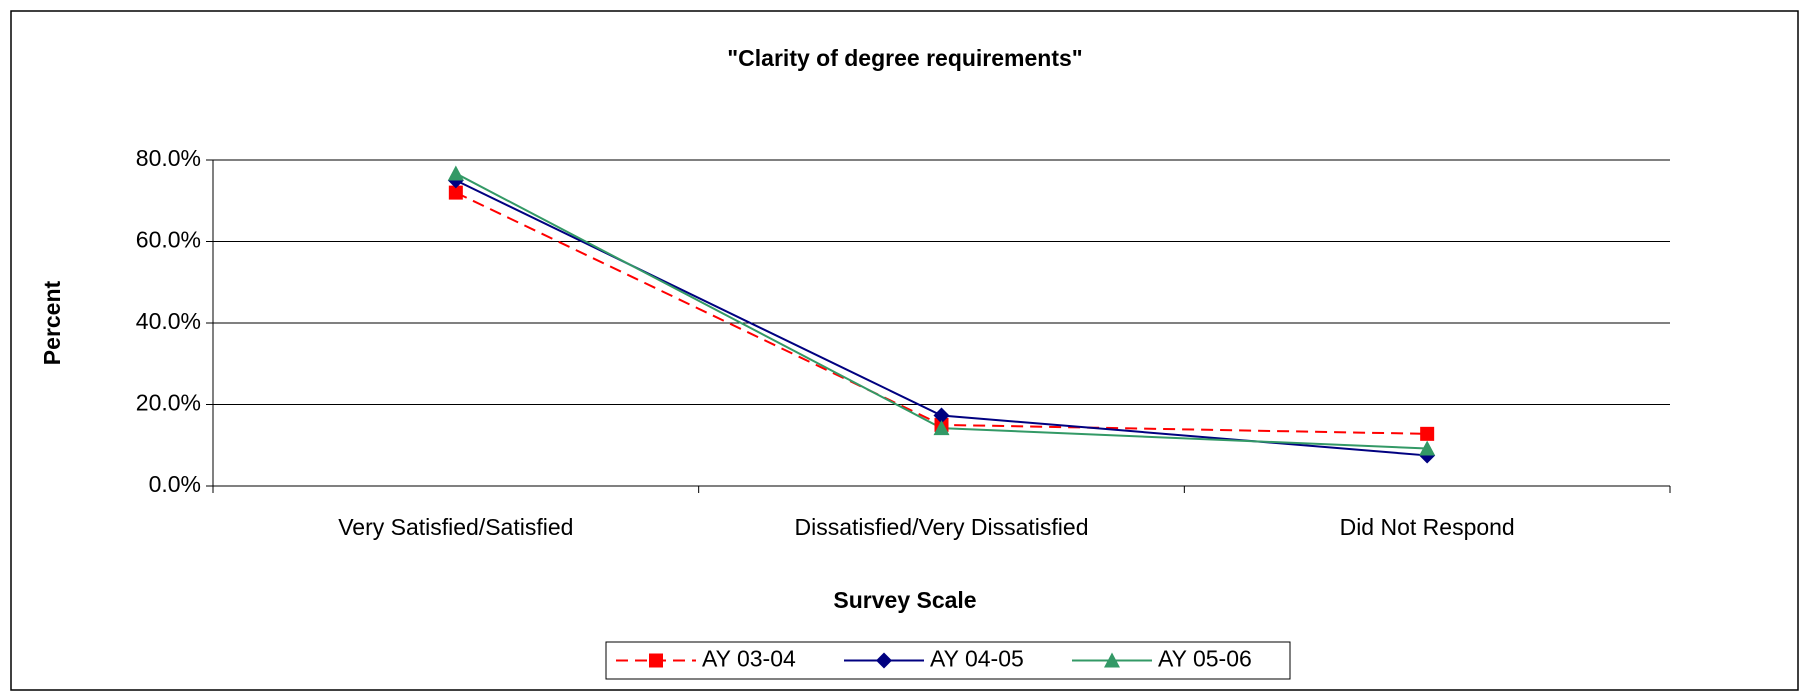 The height and width of the screenshot is (694, 1810). Describe the element at coordinates (168, 240) in the screenshot. I see `y-tick-label: 60.0%` at that location.